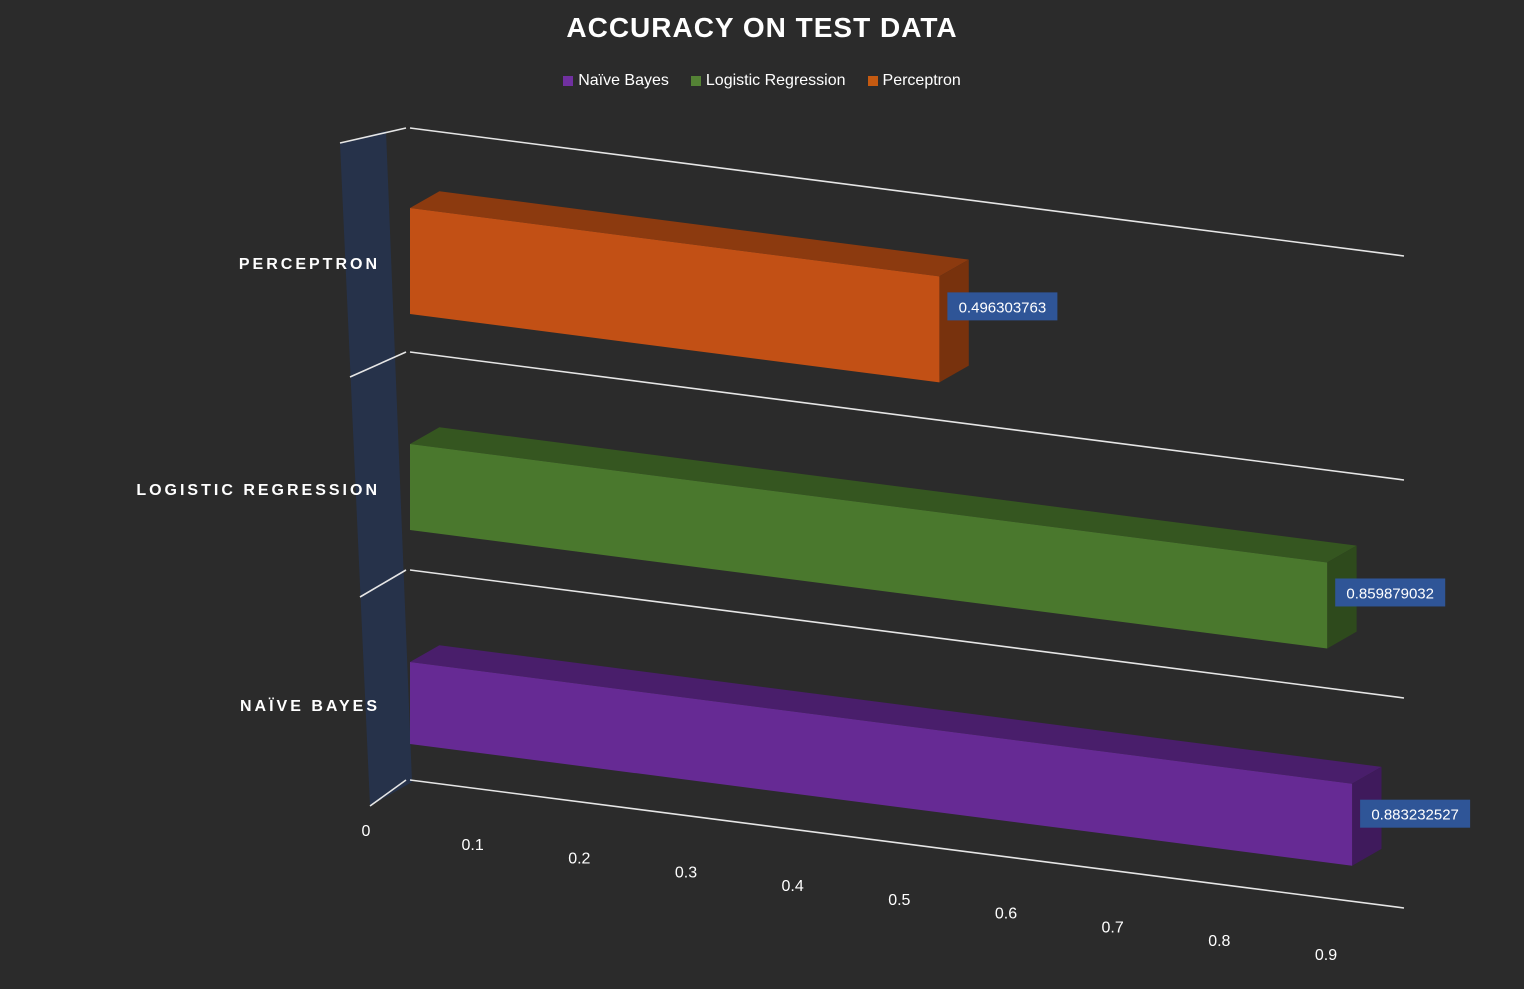  Describe the element at coordinates (258, 490) in the screenshot. I see `category-label-logistic-regression: LOGISTIC REGRESSION` at that location.